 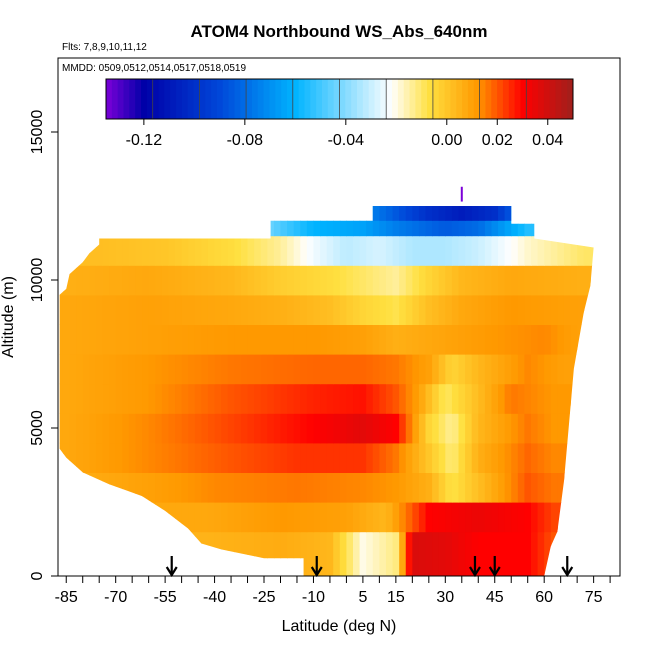 I want to click on colorbar-tick-label: -0.04, so click(x=346, y=140).